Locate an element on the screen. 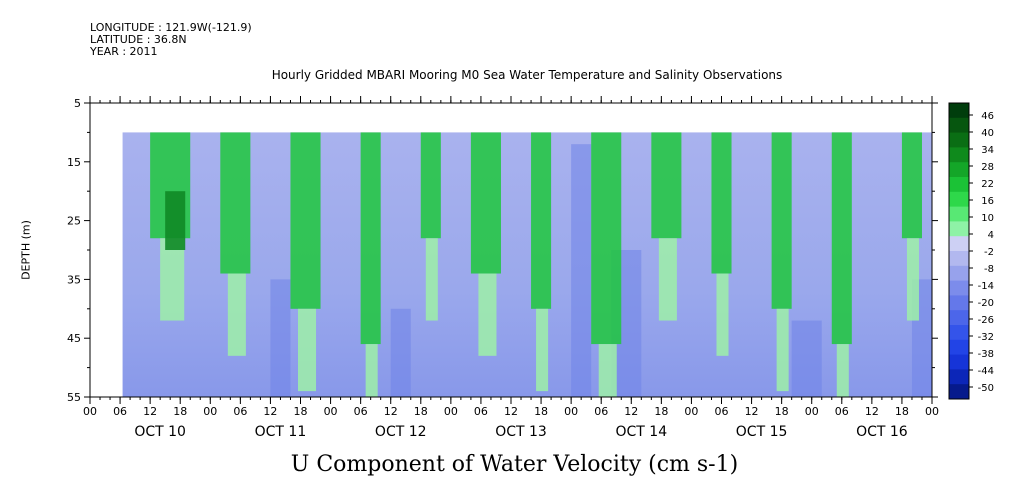  colorbar-tick-label: -14 is located at coordinates (986, 286).